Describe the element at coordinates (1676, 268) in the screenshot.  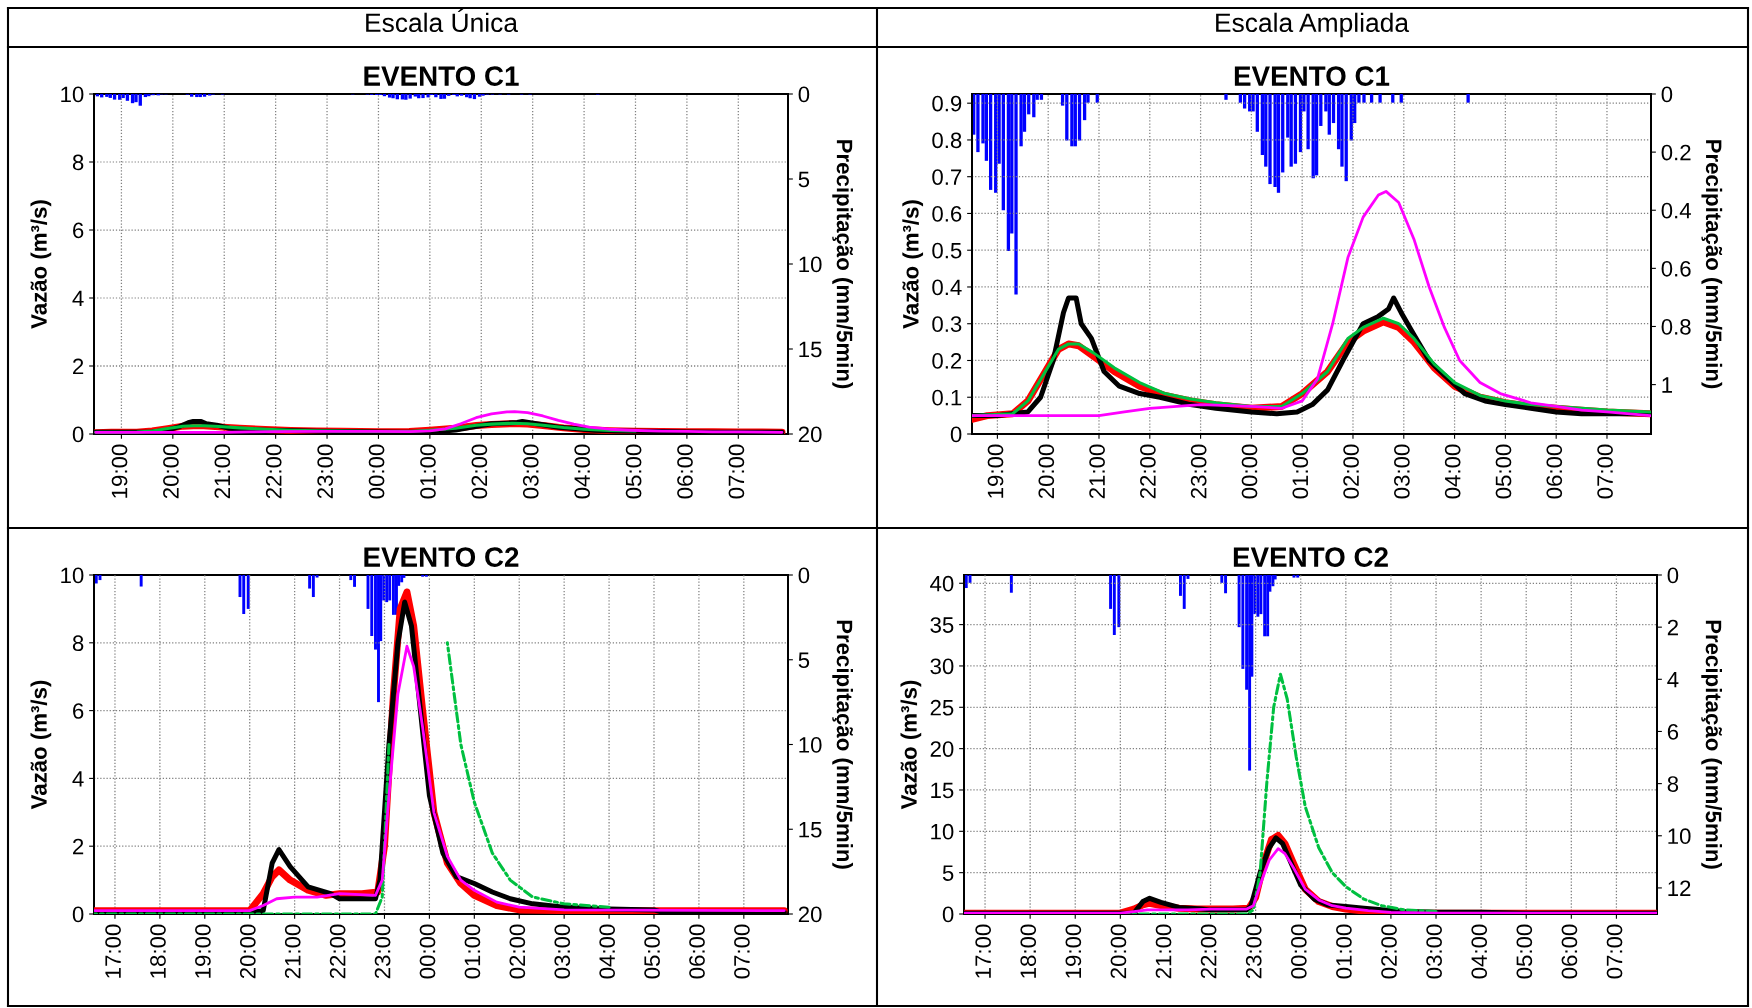
I see `y2-tick-label: 0.6` at that location.